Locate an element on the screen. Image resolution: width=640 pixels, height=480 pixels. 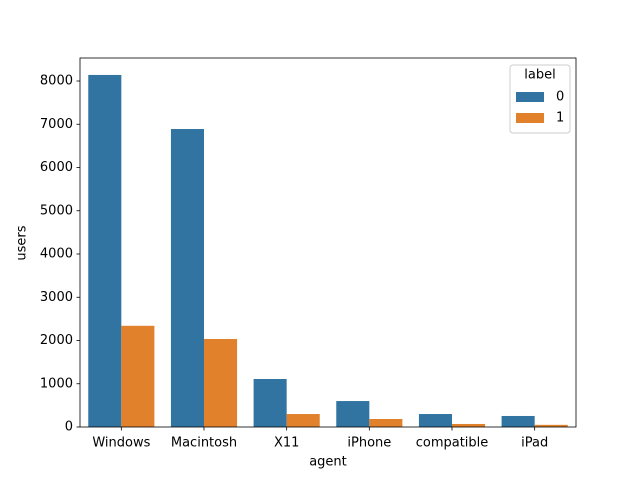
y-tick-label: 0 is located at coordinates (69, 427).